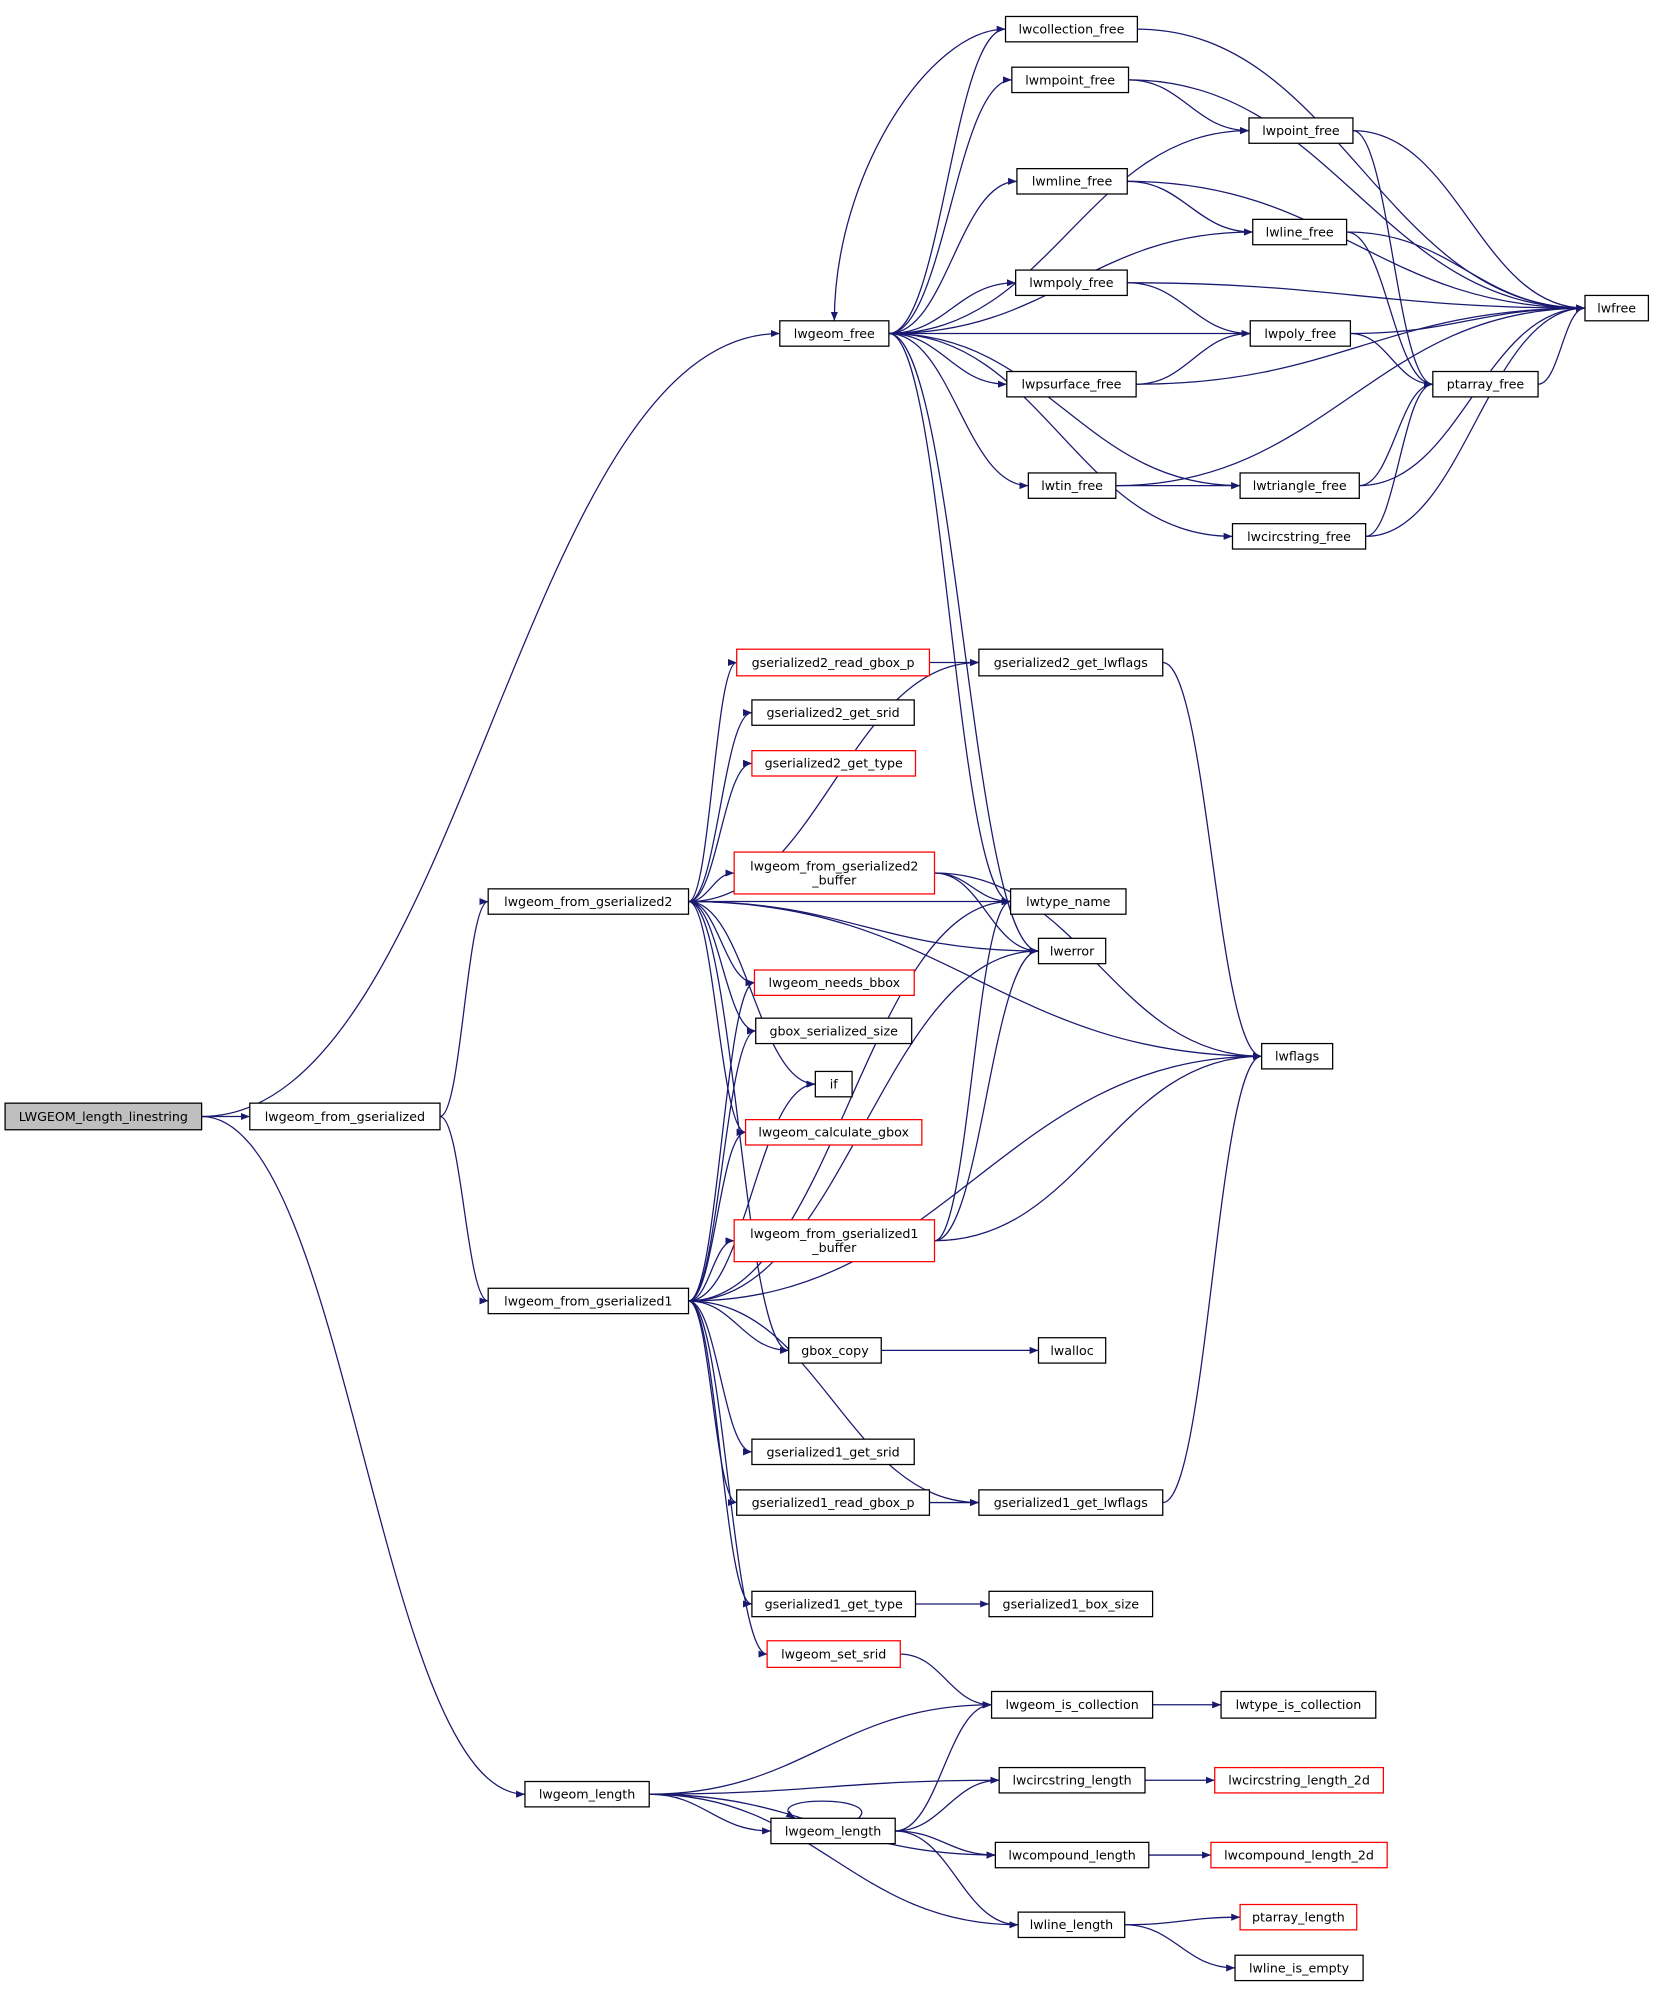 This screenshot has width=1656, height=1992. I want to click on node-lwalloc: lwalloc, so click(1072, 1350).